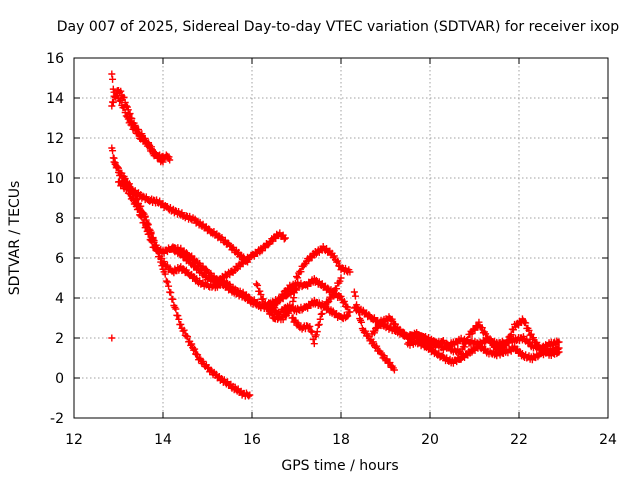 The image size is (640, 480). Describe the element at coordinates (483, 351) in the screenshot. I see `series-track-n` at that location.